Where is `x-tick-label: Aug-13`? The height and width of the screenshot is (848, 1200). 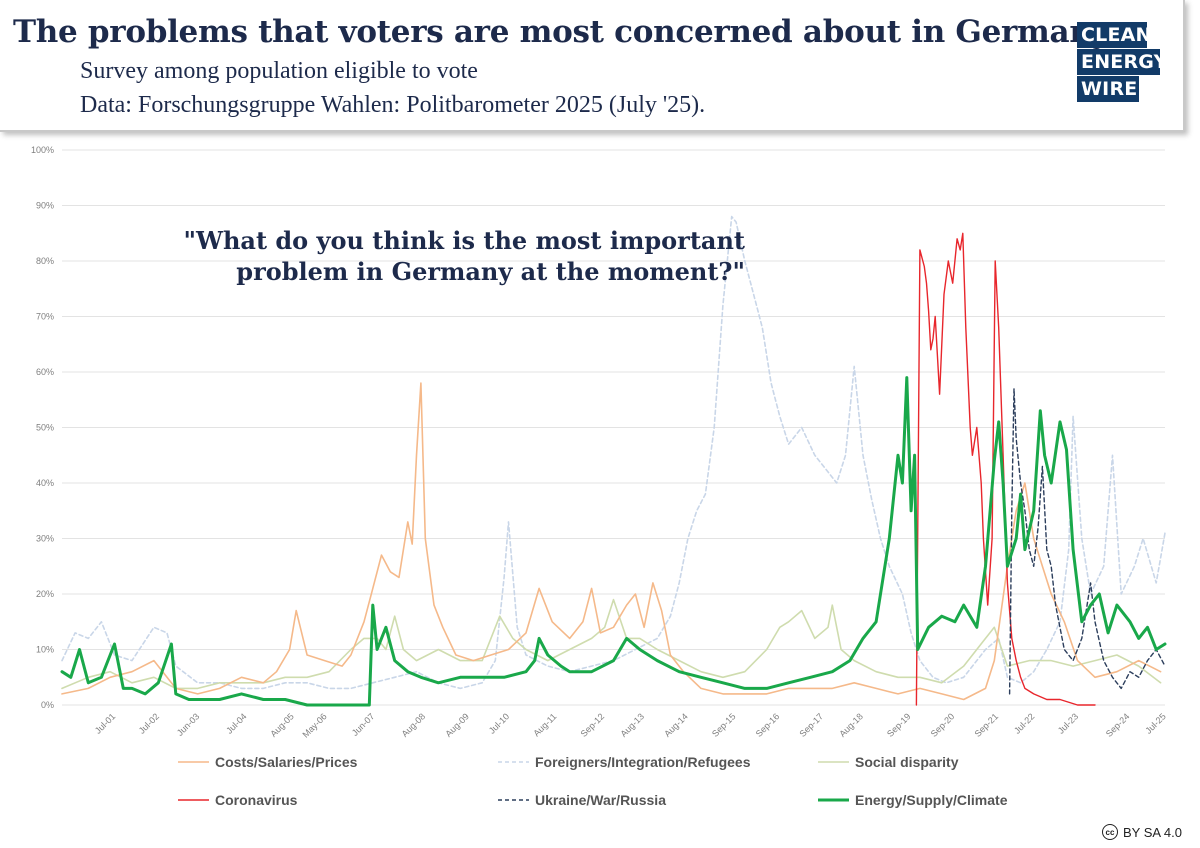 x-tick-label: Aug-13 is located at coordinates (632, 725).